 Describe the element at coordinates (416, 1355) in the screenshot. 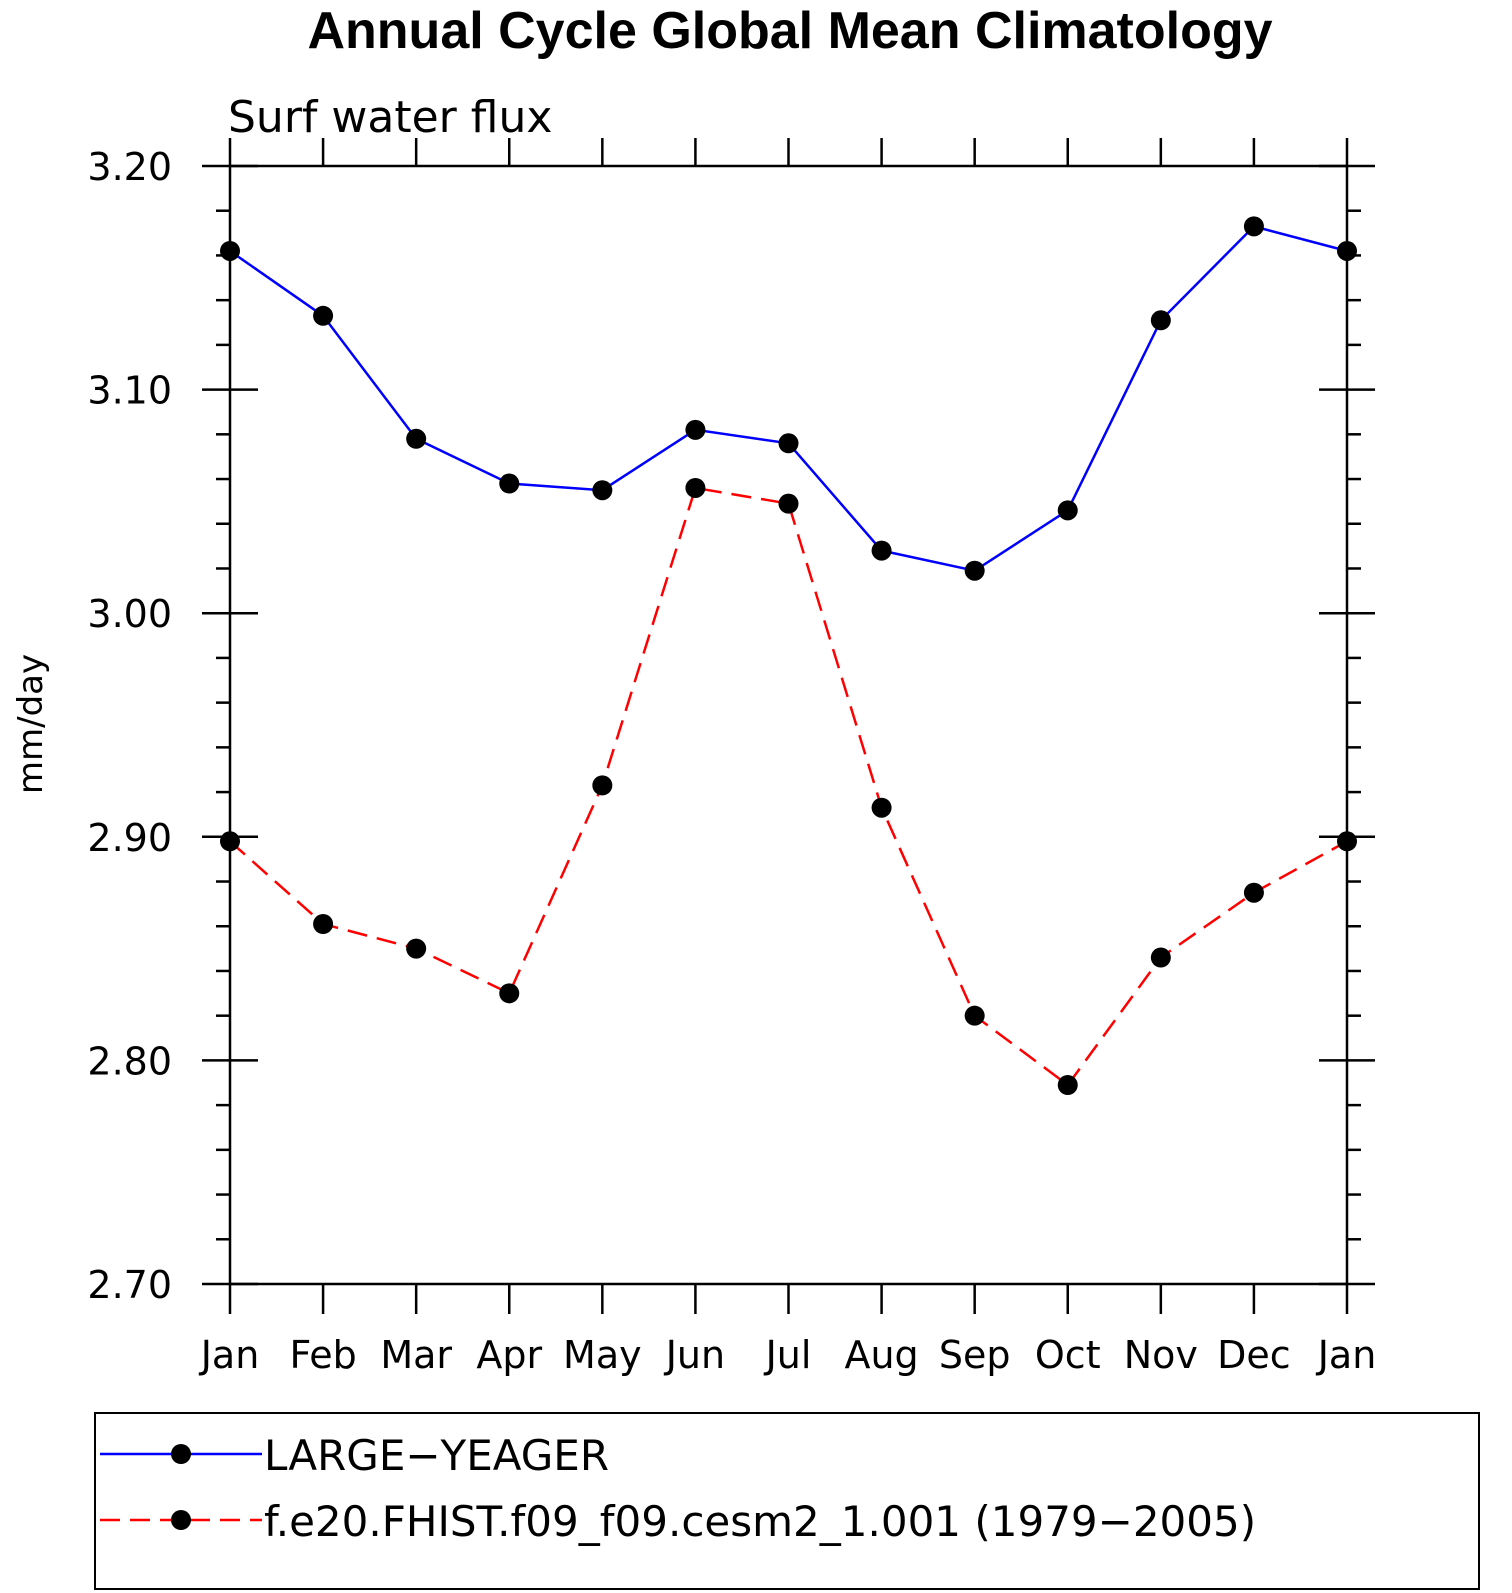

I see `x-tick-label: Mar` at that location.